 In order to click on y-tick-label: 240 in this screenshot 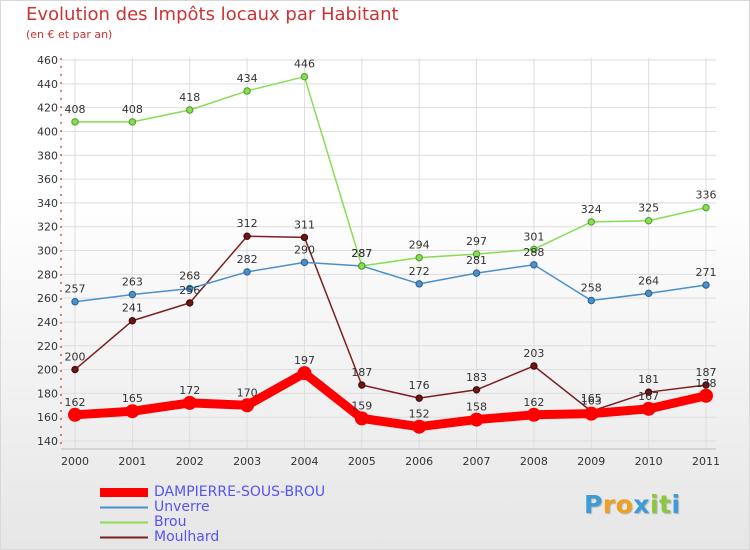, I will do `click(47, 322)`.